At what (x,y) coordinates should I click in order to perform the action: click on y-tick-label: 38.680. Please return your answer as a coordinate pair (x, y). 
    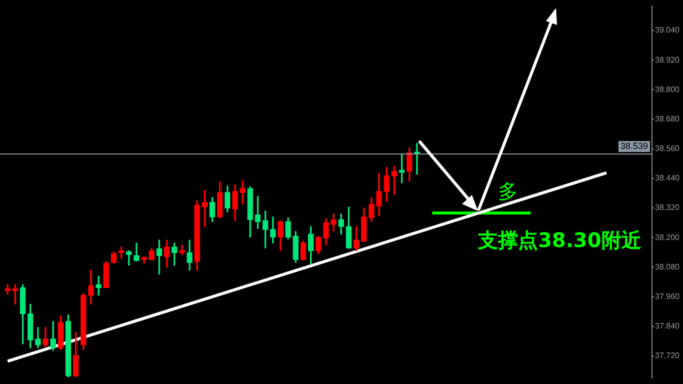
    Looking at the image, I should click on (667, 119).